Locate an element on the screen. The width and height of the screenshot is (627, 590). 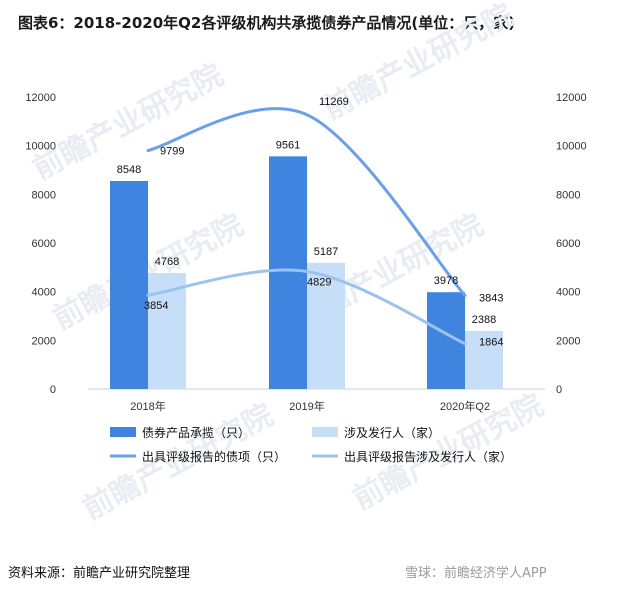
y-tick-left: 6000 is located at coordinates (44, 244).